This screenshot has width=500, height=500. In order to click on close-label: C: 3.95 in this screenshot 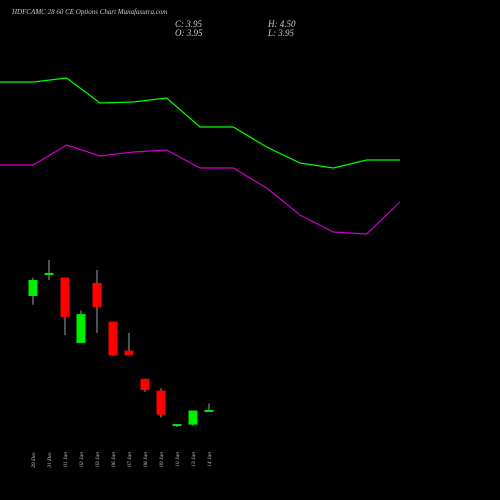, I will do `click(189, 24)`.